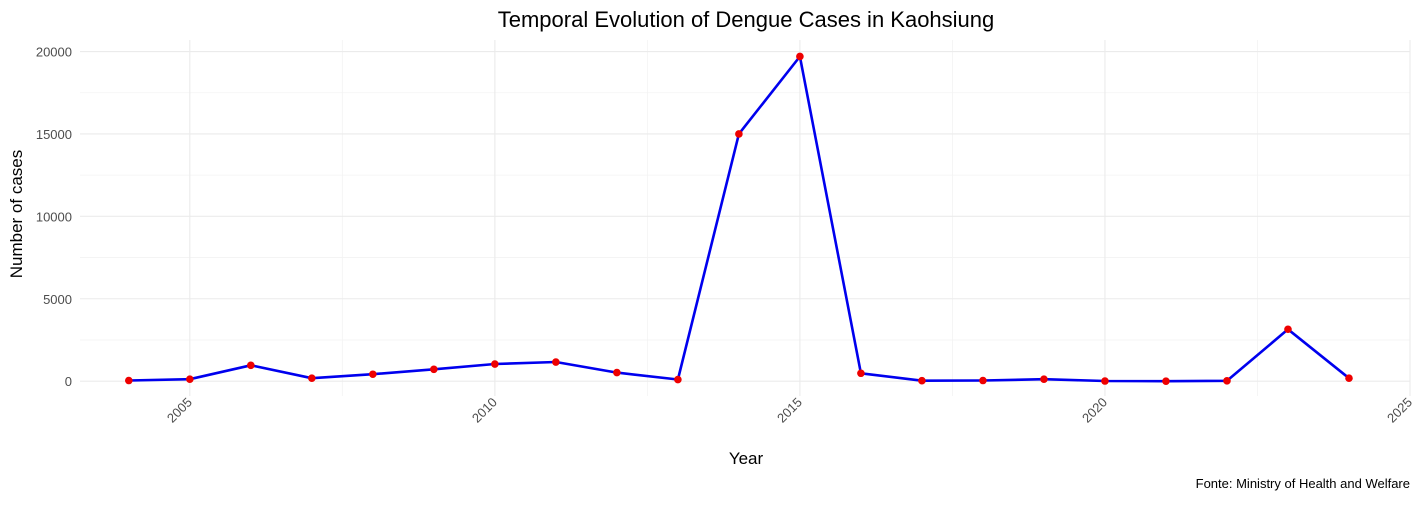 The image size is (1420, 507). What do you see at coordinates (16, 214) in the screenshot?
I see `y-axis-title: Number of cases` at bounding box center [16, 214].